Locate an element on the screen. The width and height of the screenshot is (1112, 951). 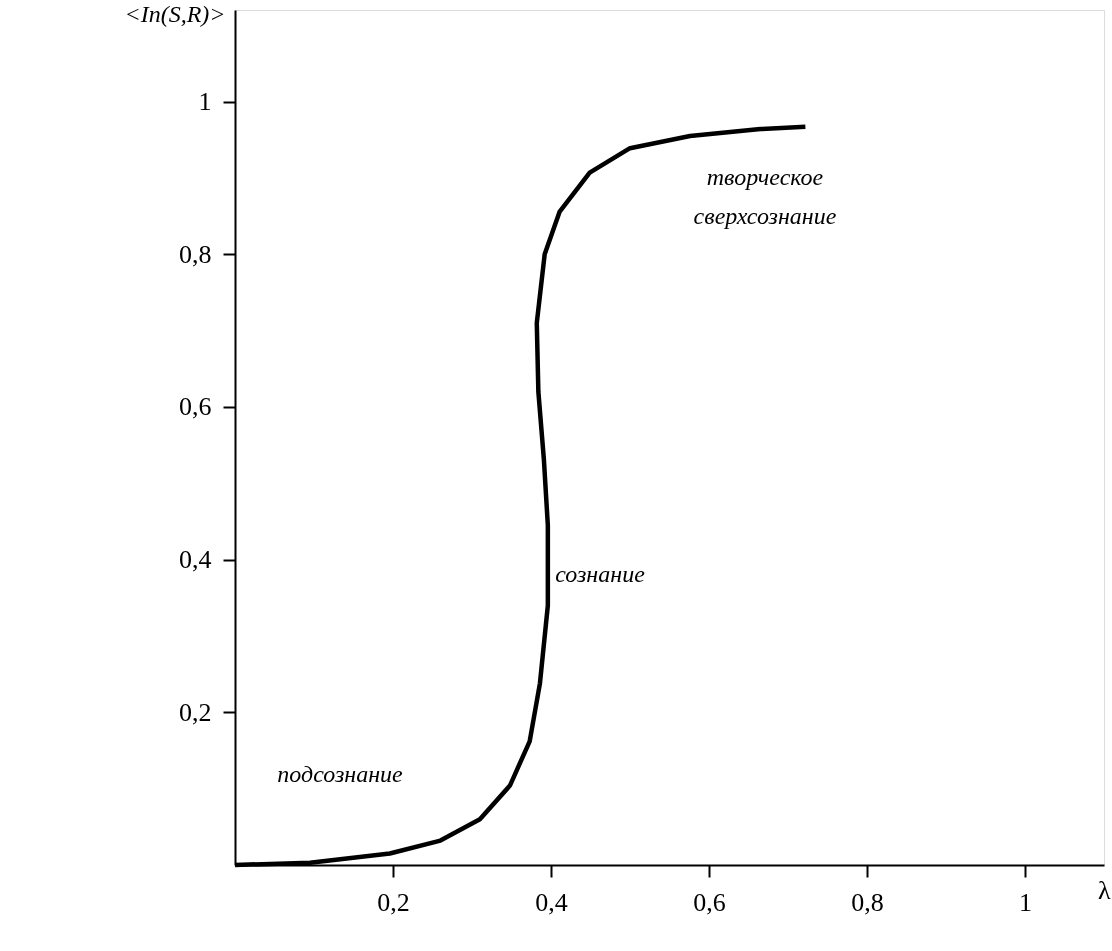
x-tick-label: 0,2 is located at coordinates (393, 902).